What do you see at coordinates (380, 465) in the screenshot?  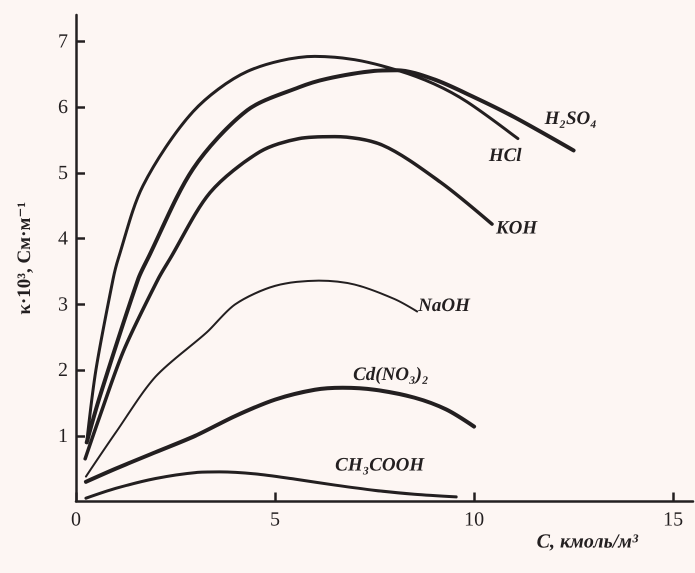 I see `series-label: CH₃COOH` at bounding box center [380, 465].